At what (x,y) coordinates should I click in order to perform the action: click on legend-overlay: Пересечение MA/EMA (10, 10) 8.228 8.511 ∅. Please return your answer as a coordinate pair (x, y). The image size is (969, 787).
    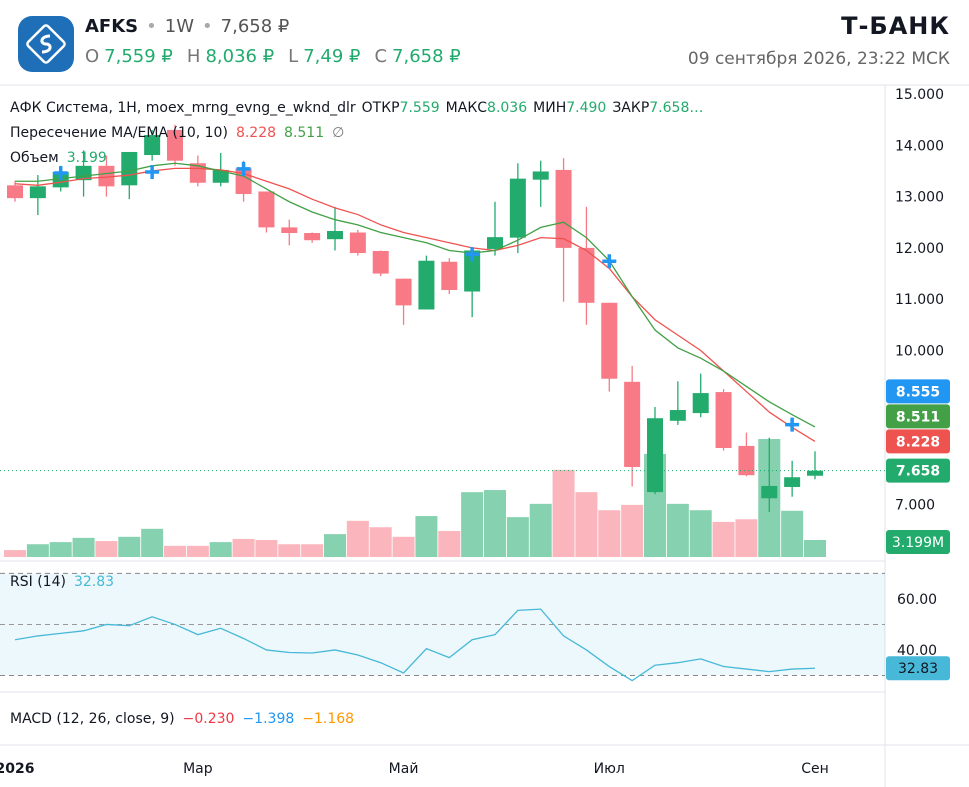
    Looking at the image, I should click on (177, 133).